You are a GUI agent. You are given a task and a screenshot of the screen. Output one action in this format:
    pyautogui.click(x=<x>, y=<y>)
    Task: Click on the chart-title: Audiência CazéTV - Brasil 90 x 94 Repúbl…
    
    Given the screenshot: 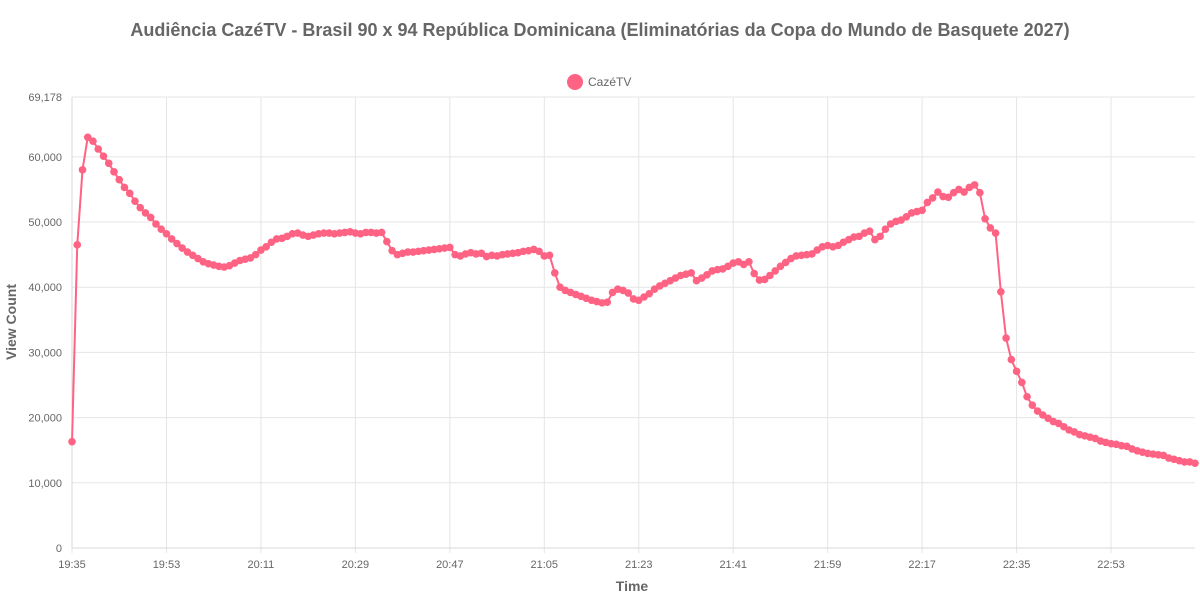 What is the action you would take?
    pyautogui.click(x=599, y=30)
    